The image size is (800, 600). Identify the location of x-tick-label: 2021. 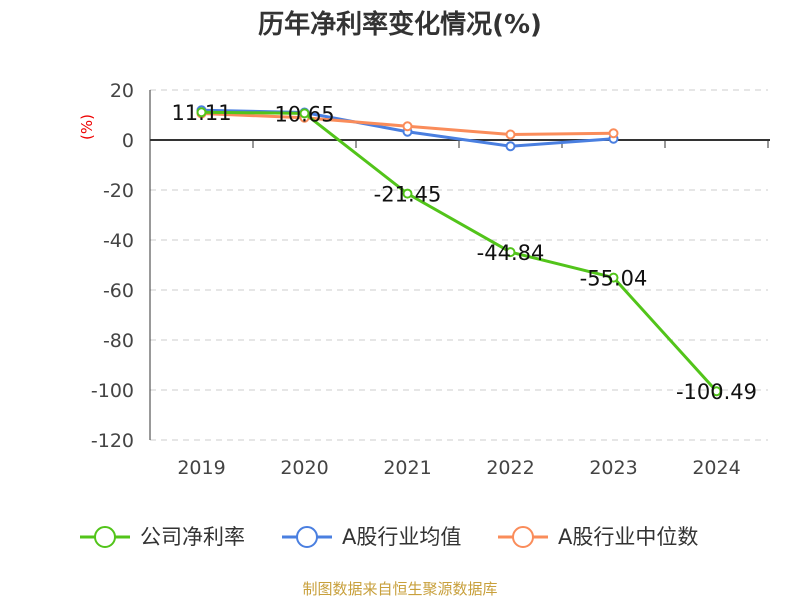
(407, 468).